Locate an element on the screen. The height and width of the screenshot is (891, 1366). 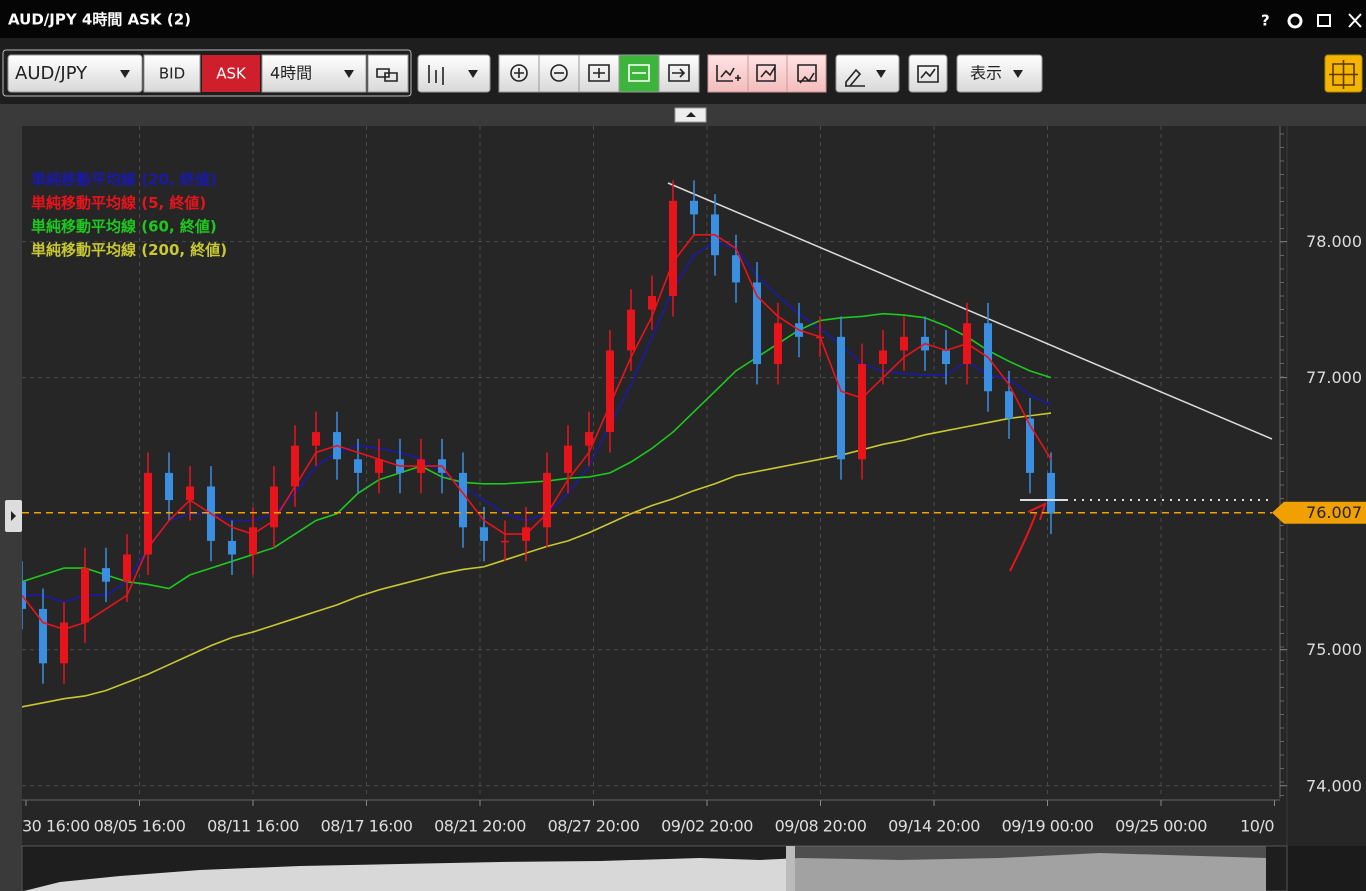
auto-scroll-button is located at coordinates (639, 73).